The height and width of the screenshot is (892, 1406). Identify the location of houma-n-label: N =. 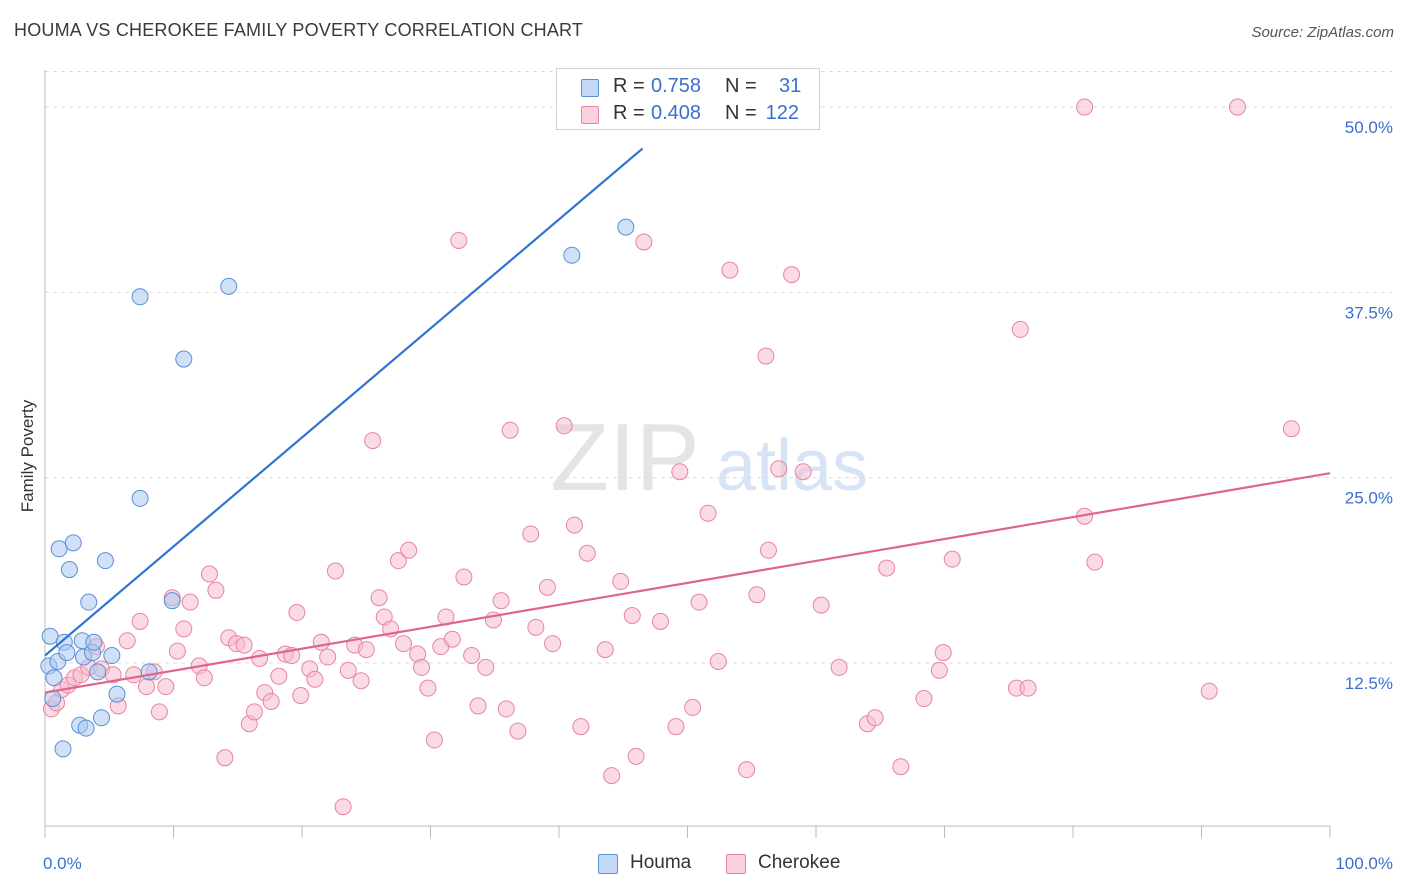
(741, 86).